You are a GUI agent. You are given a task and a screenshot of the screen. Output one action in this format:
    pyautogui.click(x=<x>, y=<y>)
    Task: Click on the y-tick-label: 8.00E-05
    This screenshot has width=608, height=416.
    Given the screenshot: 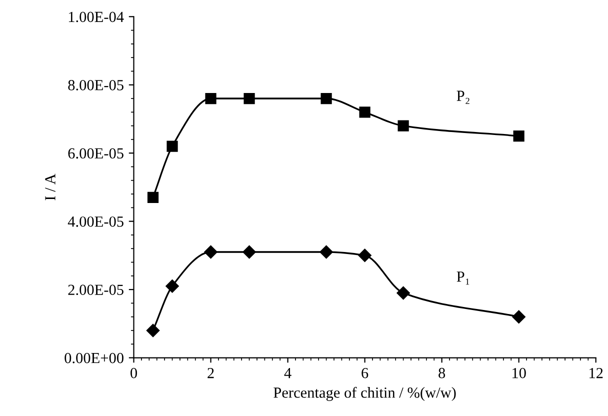 What is the action you would take?
    pyautogui.click(x=96, y=85)
    